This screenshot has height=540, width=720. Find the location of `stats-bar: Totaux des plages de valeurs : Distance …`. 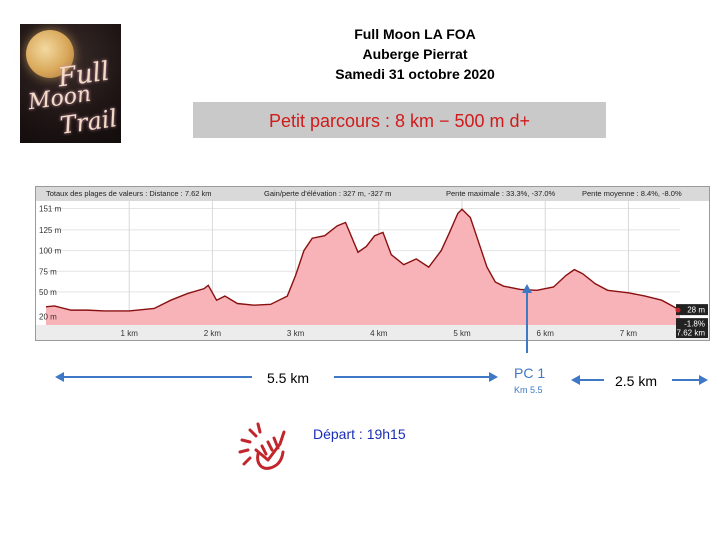

stats-bar: Totaux des plages de valeurs : Distance … is located at coordinates (372, 194).